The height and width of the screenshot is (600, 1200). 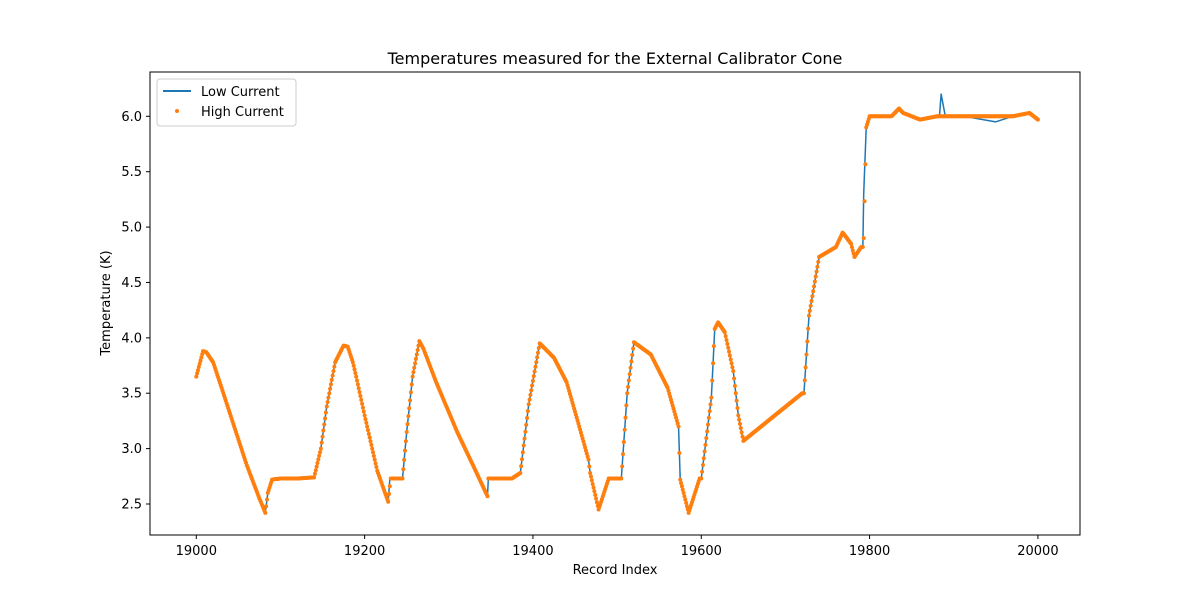 I want to click on x-axis: 19000 19200 19400 19600 19800 20000, so click(x=617, y=547).